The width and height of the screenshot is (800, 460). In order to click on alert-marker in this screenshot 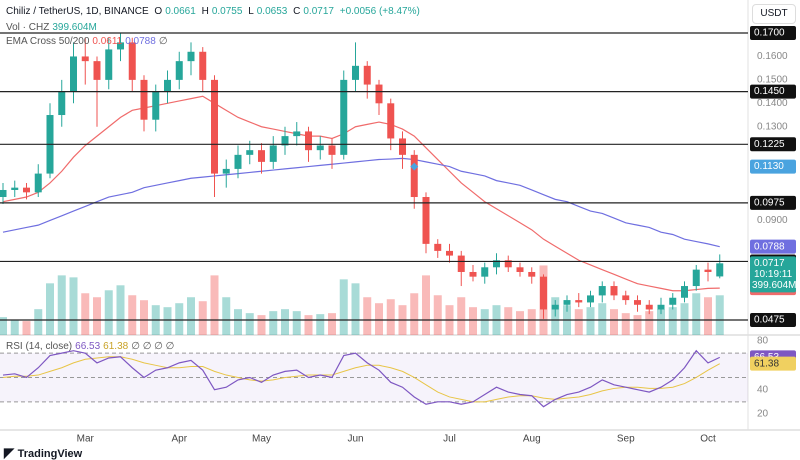, I will do `click(414, 166)`.